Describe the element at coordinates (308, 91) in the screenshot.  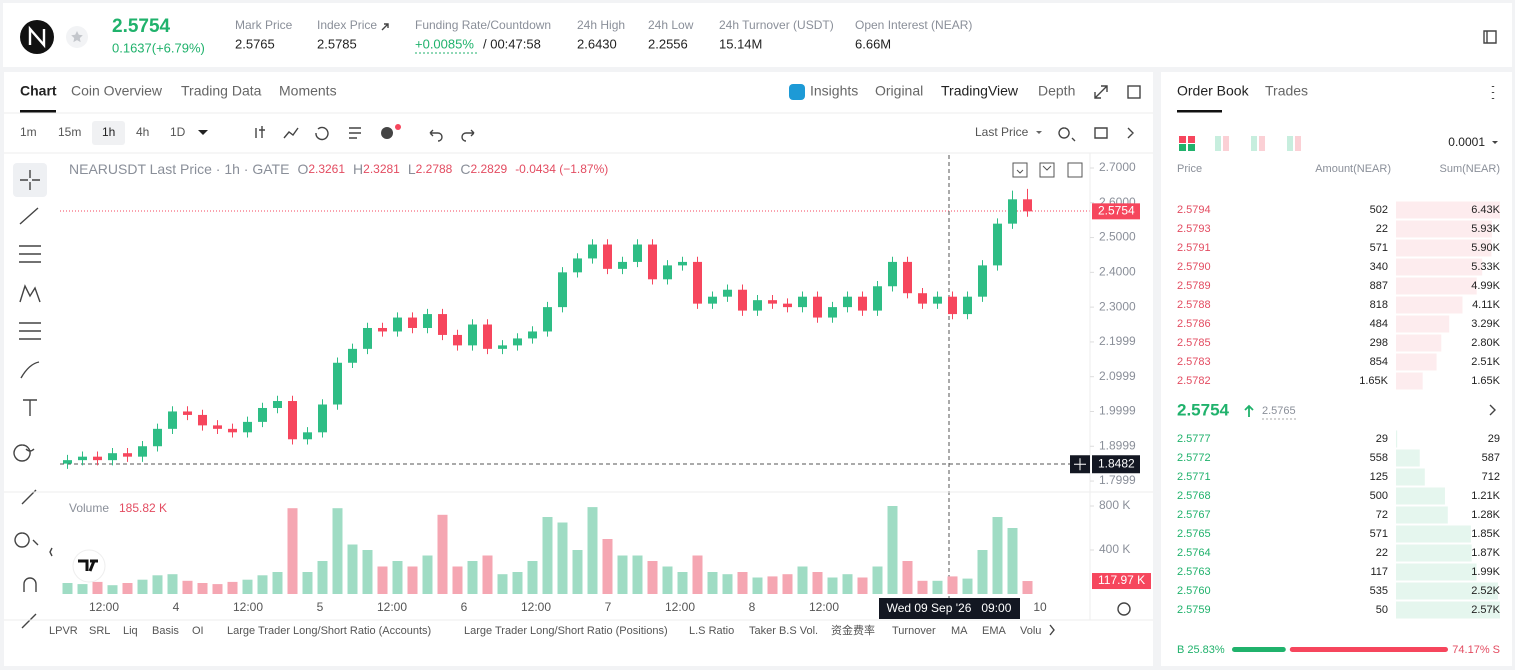
I see `chart-tab: Moments` at that location.